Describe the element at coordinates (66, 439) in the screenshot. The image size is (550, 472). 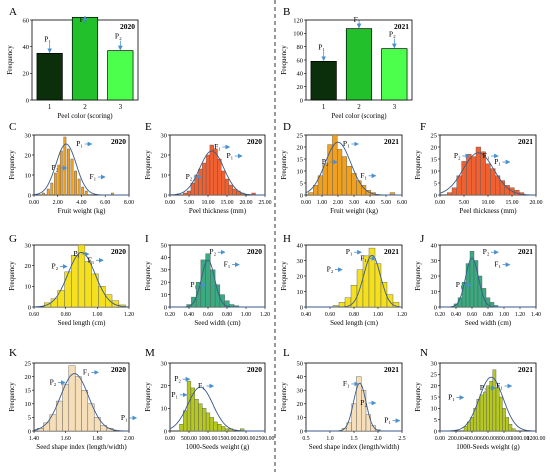
I see `x-tick-label: 1.60` at that location.